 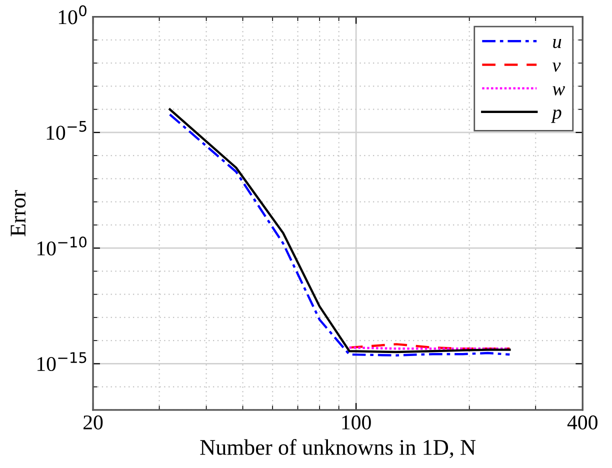 What do you see at coordinates (557, 43) in the screenshot?
I see `legend-label: u` at bounding box center [557, 43].